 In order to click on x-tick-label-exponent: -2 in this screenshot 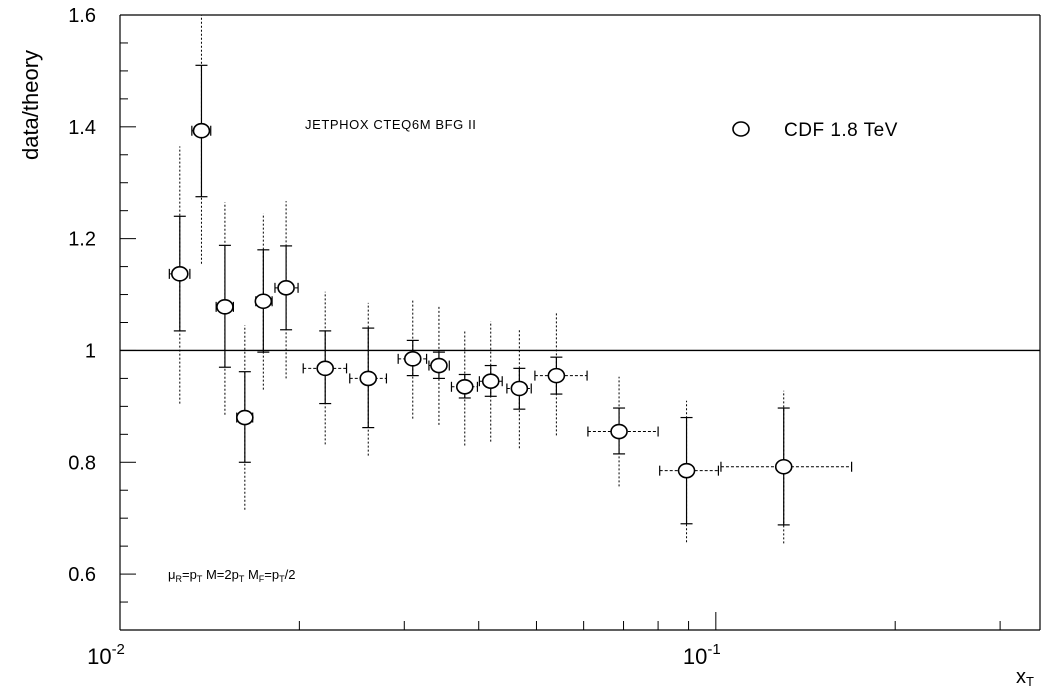, I will do `click(118, 649)`.